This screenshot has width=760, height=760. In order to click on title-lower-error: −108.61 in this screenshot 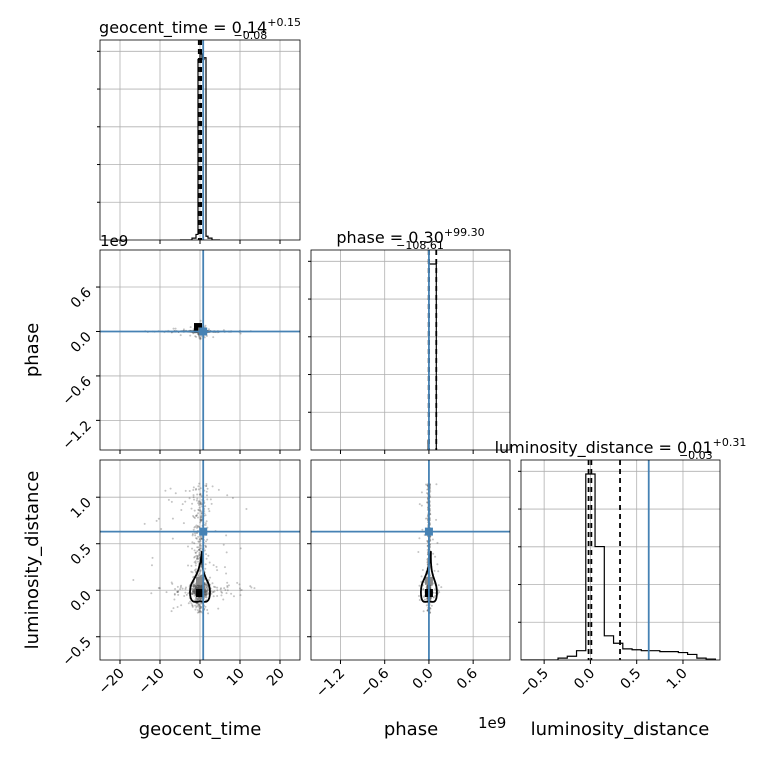, I will do `click(420, 245)`.